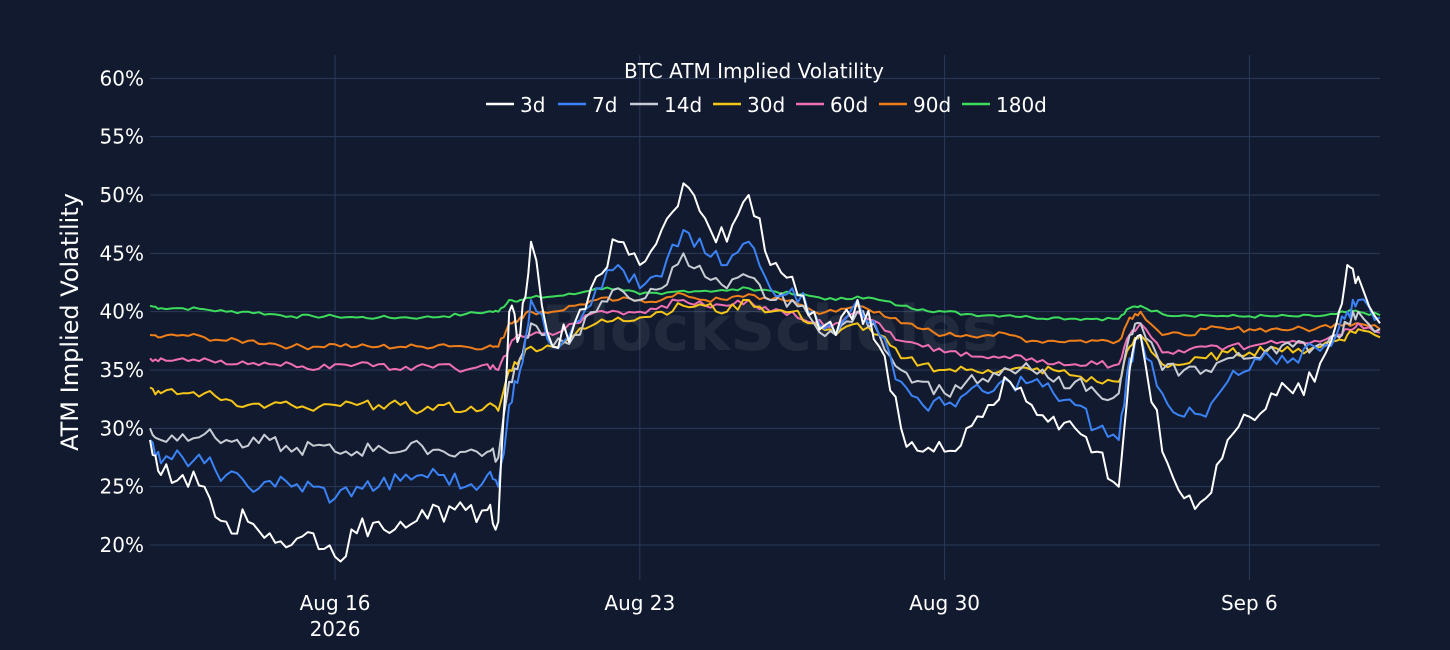 The width and height of the screenshot is (1450, 650). I want to click on series-line-60d, so click(765, 335).